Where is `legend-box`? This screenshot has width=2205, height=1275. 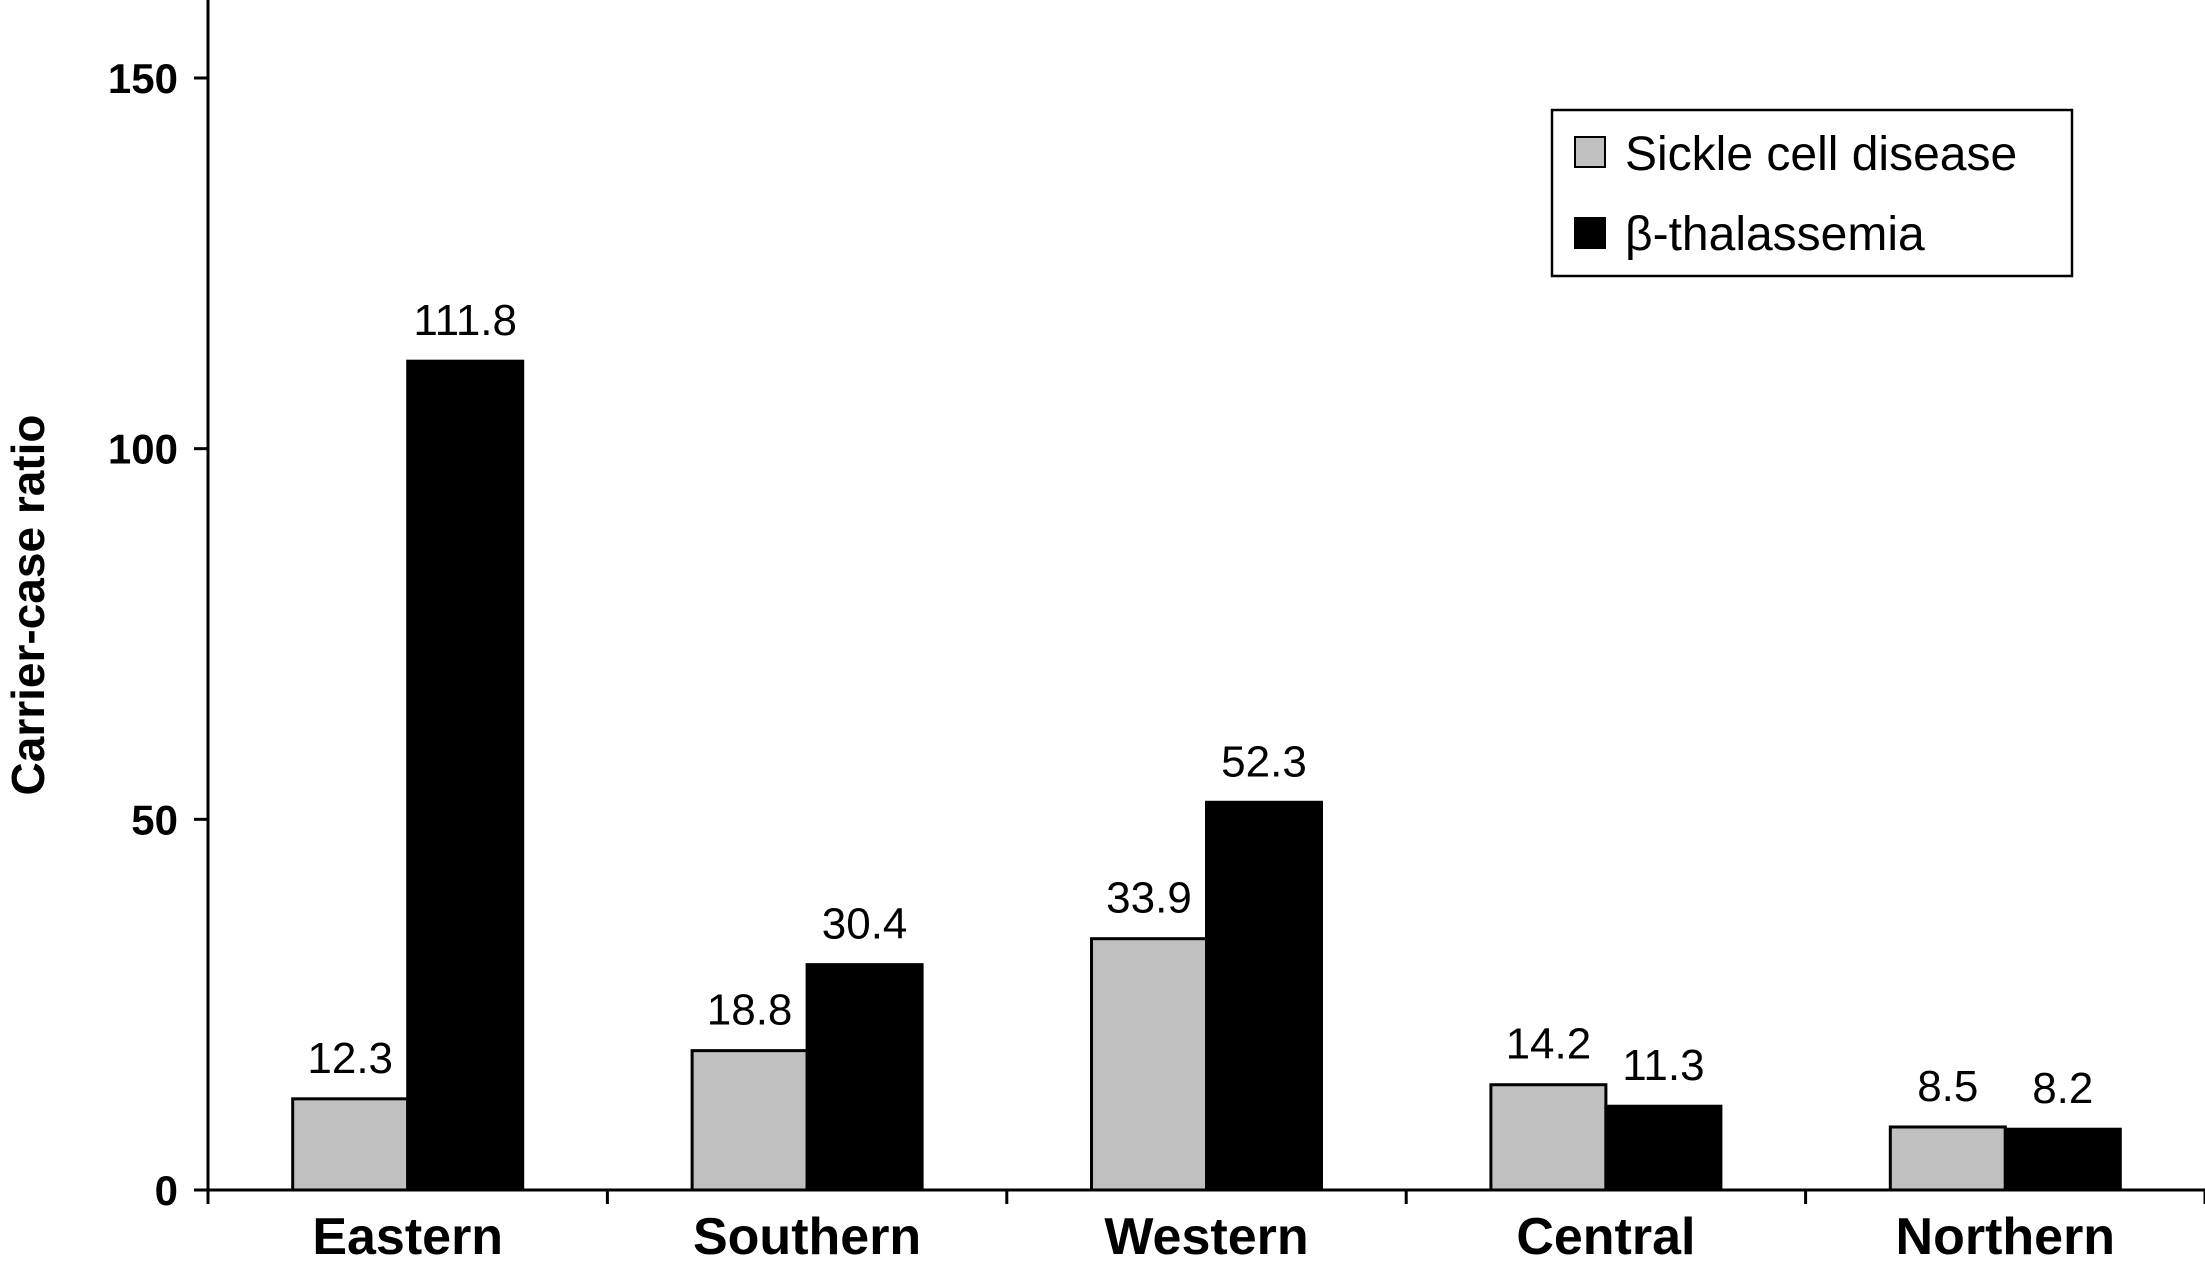 legend-box is located at coordinates (1812, 193).